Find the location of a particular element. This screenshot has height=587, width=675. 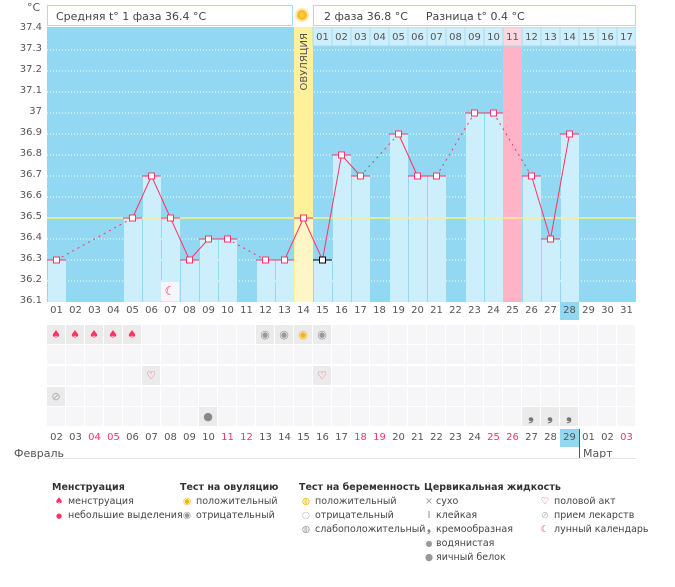

date-label: 15 is located at coordinates (322, 310).